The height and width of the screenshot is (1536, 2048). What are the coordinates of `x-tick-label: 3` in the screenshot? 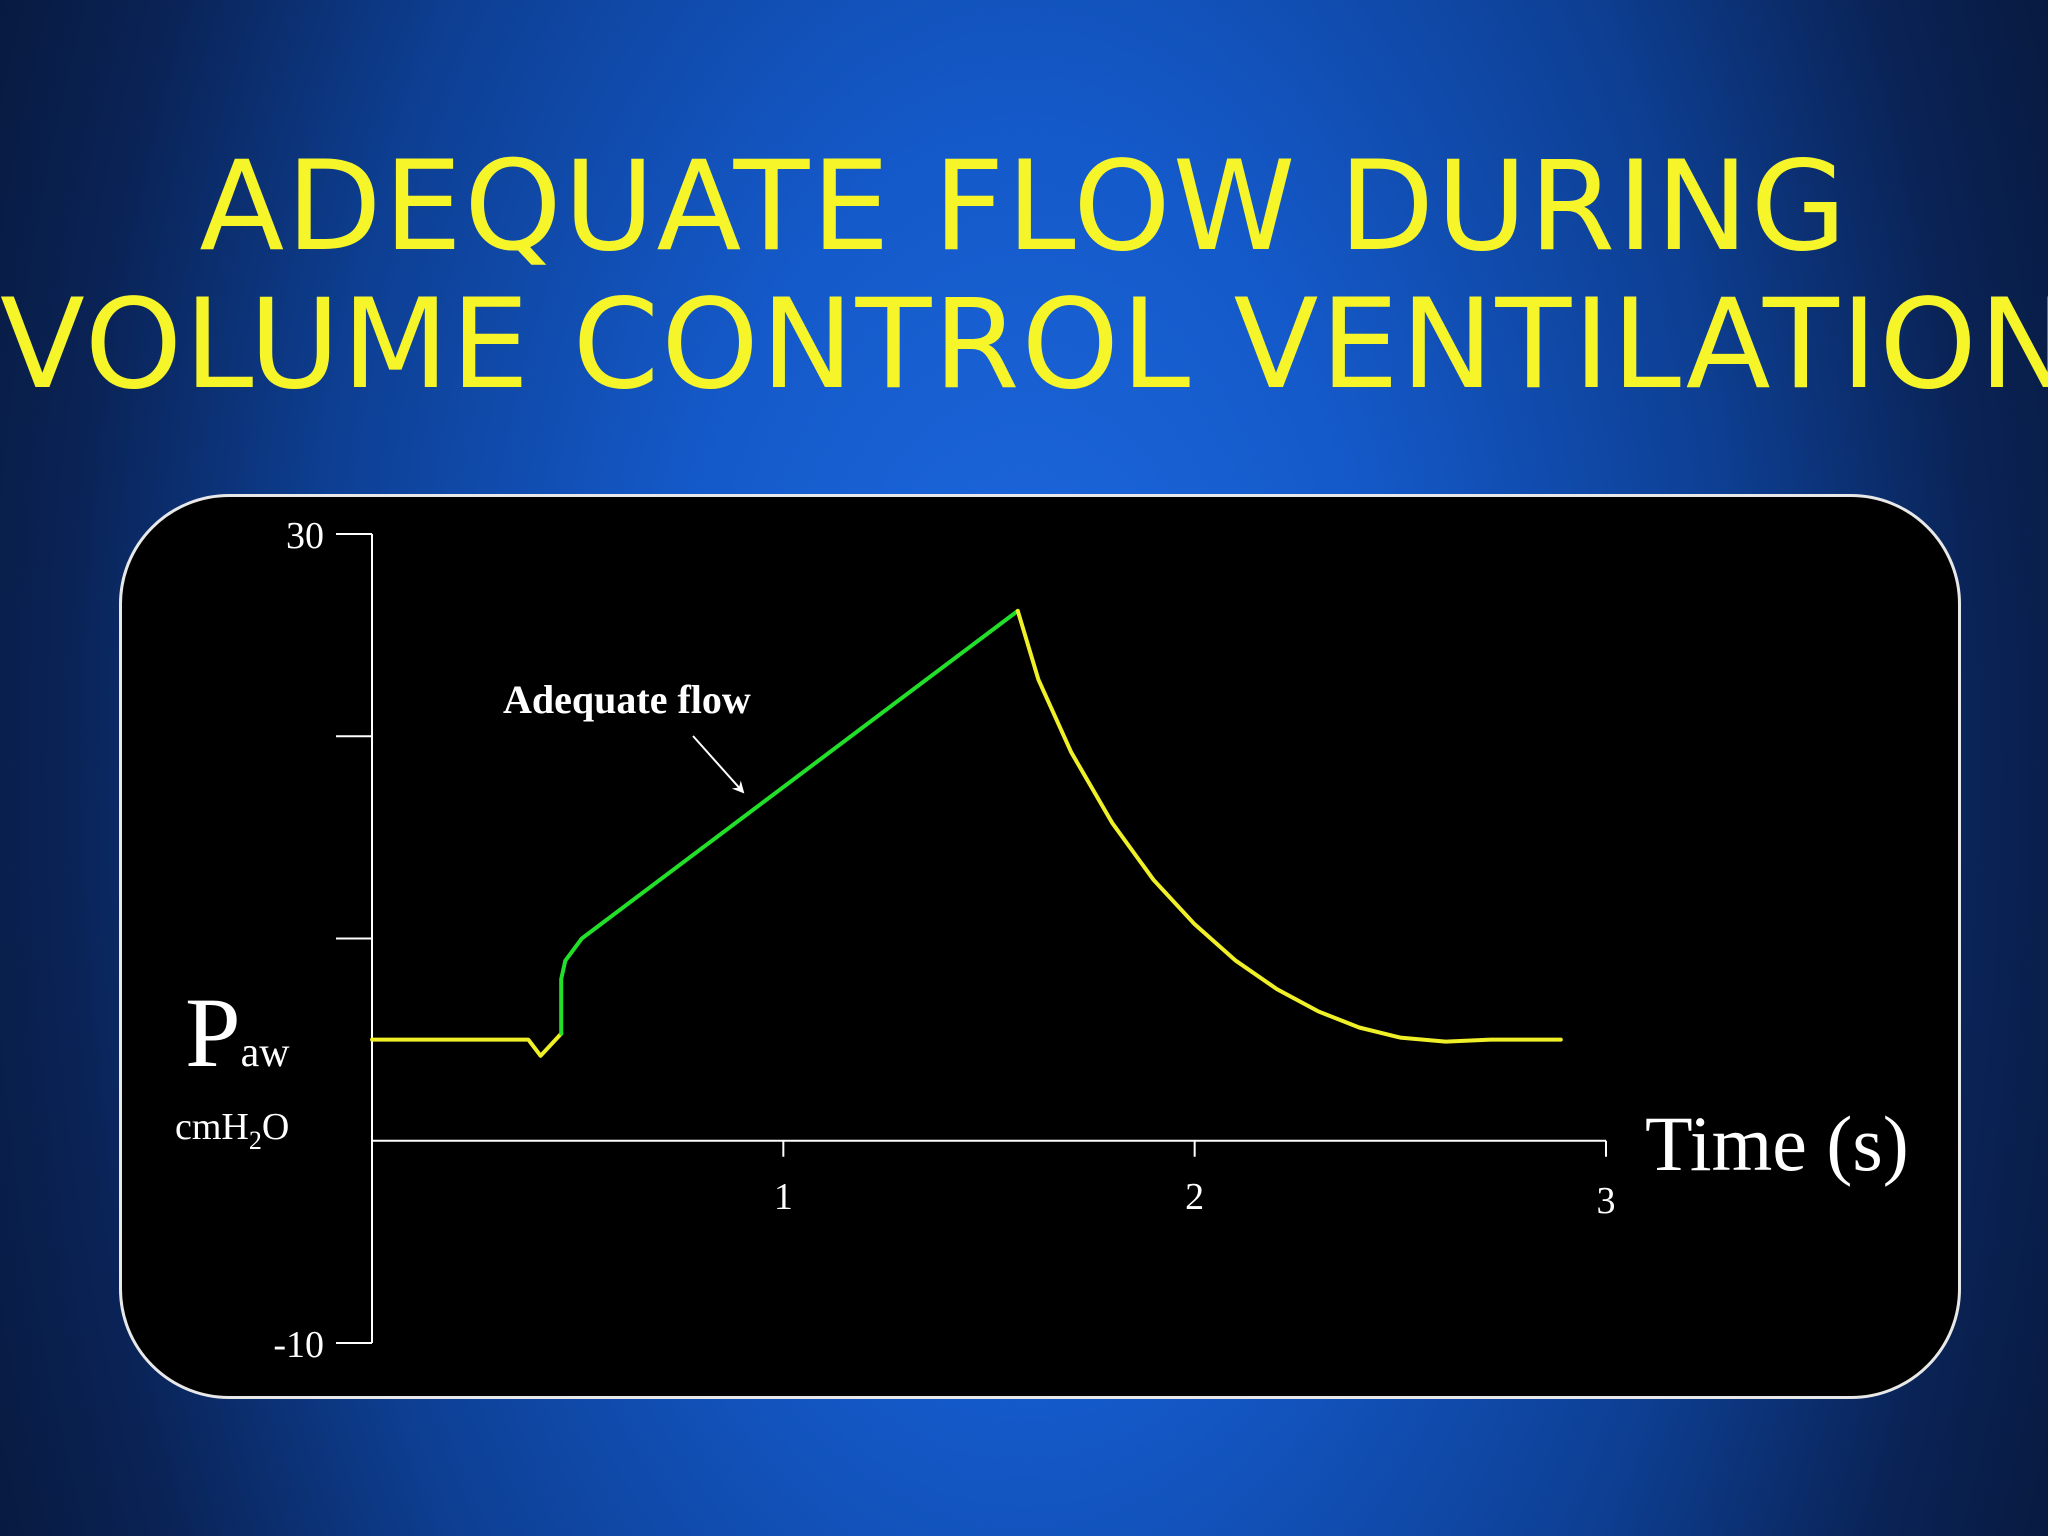 It's located at (1606, 1201).